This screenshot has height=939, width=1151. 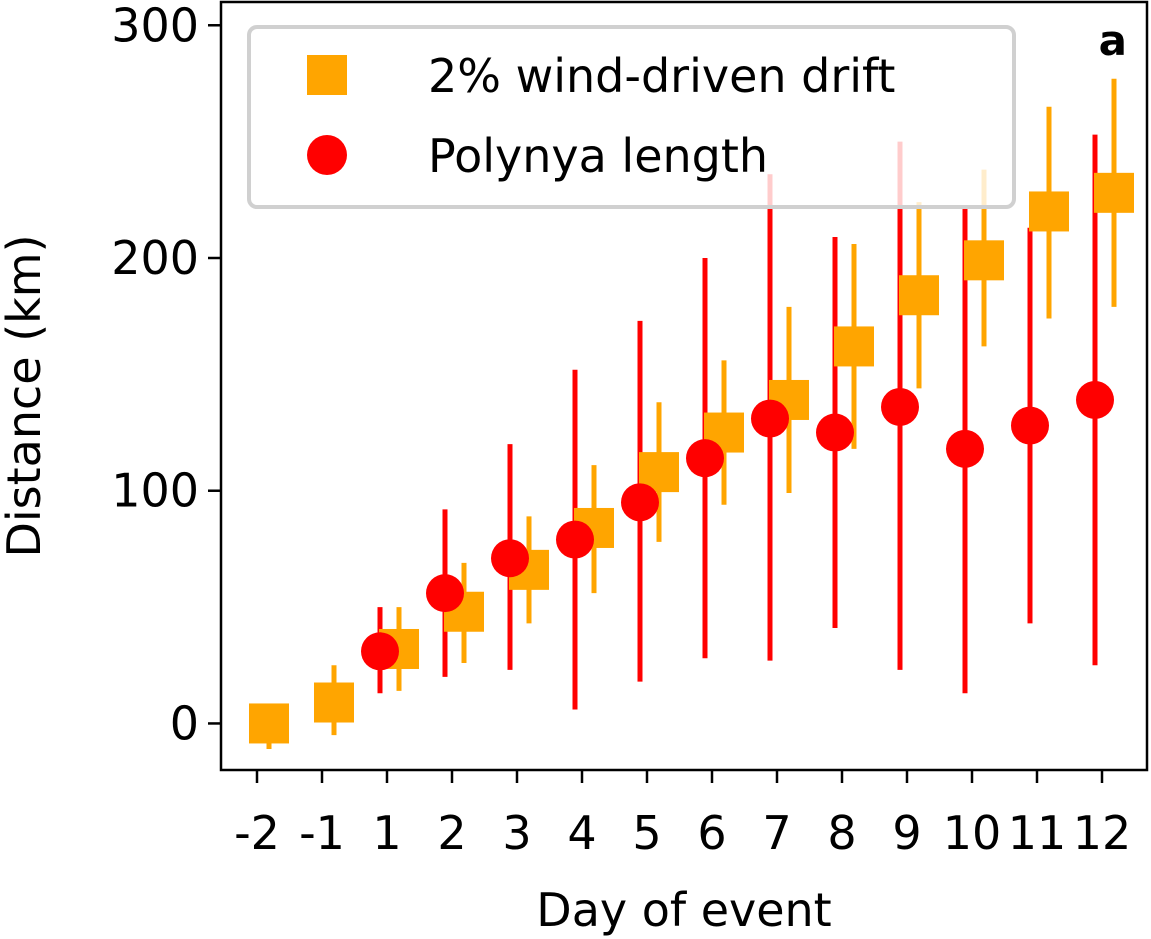 What do you see at coordinates (155, 258) in the screenshot?
I see `y-tick-label: 200` at bounding box center [155, 258].